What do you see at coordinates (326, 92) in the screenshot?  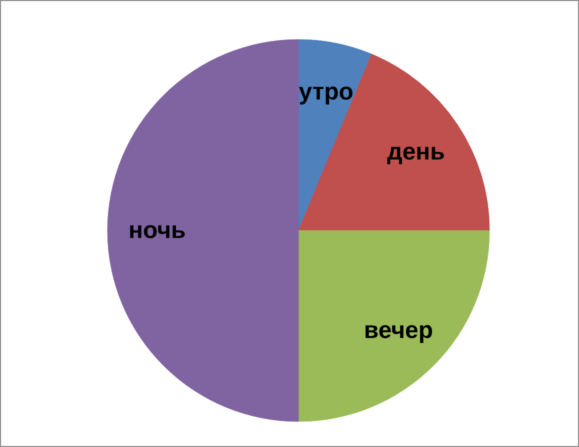 I see `slice-label: утро` at bounding box center [326, 92].